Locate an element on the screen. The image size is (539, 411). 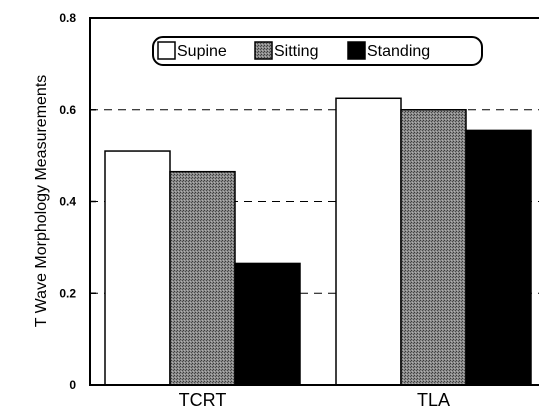
bar-tla-sitting is located at coordinates (433, 247).